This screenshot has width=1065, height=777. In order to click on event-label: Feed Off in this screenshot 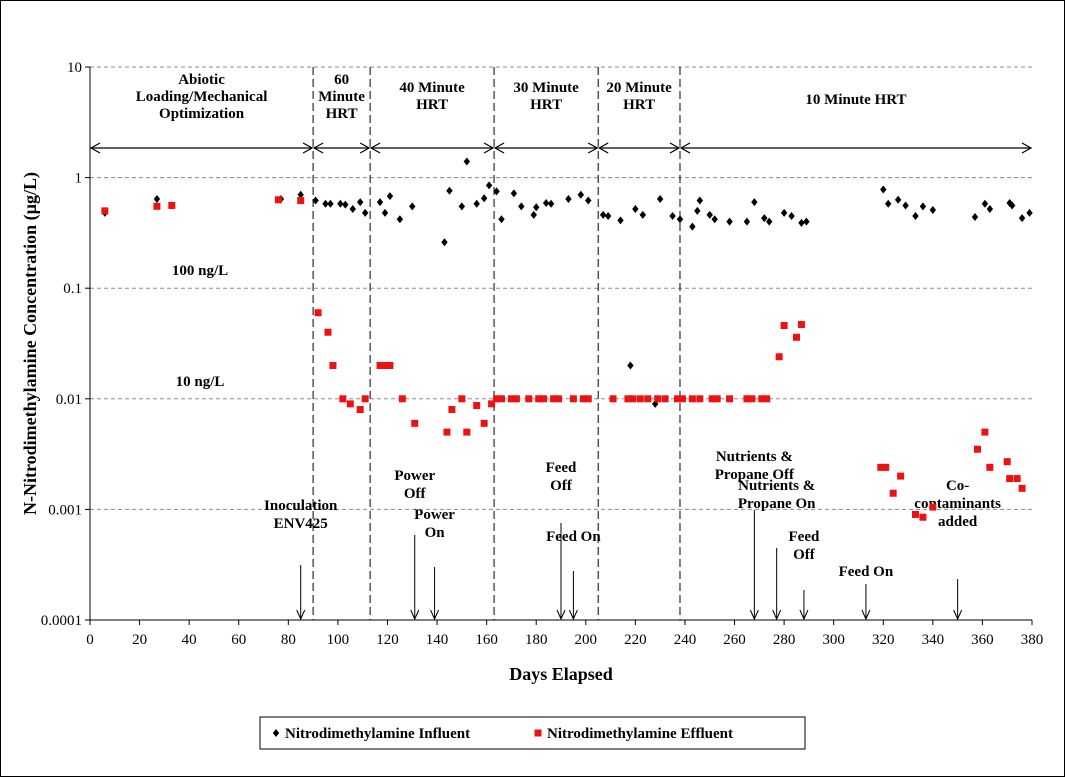, I will do `click(804, 546)`.